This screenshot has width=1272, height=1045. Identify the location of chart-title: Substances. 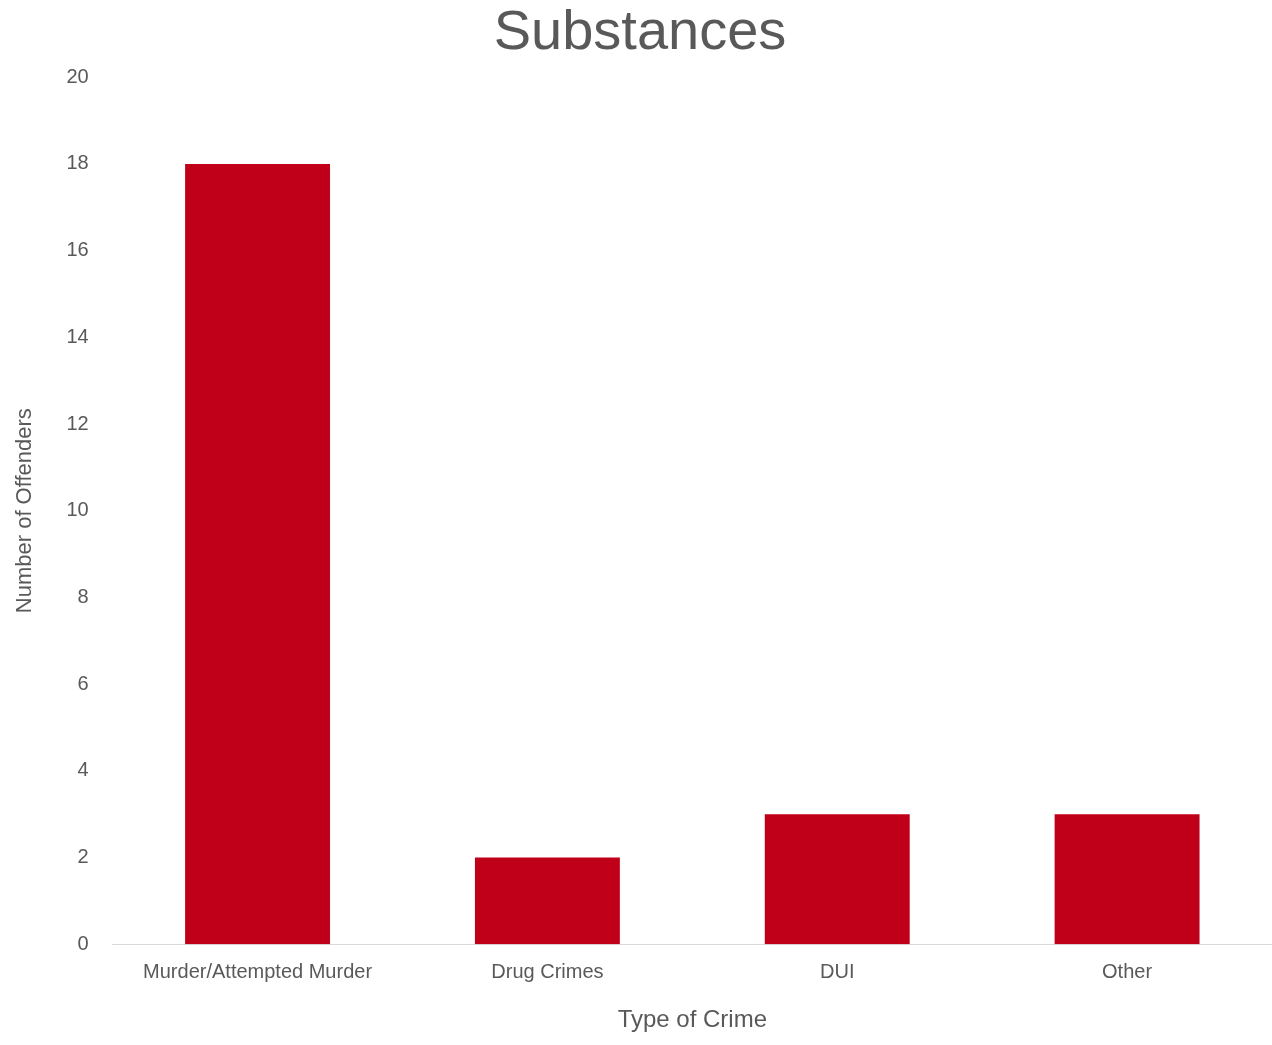
(640, 31).